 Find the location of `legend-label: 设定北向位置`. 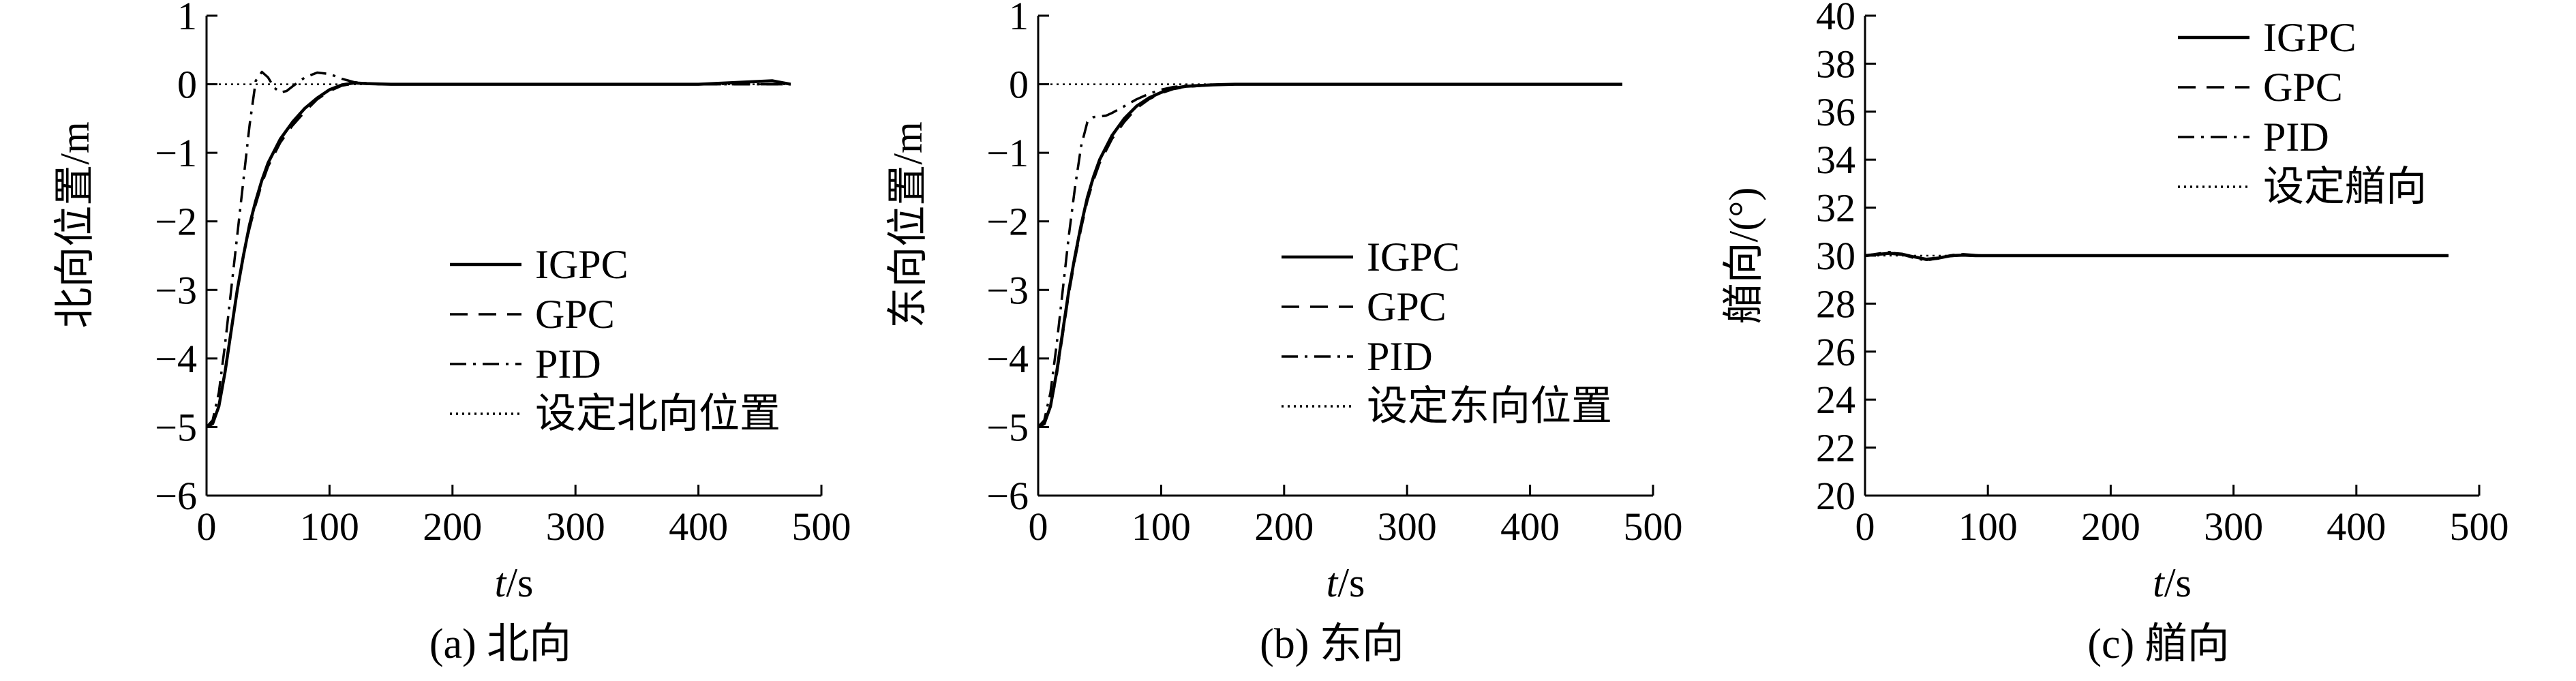

legend-label: 设定北向位置 is located at coordinates (658, 413).